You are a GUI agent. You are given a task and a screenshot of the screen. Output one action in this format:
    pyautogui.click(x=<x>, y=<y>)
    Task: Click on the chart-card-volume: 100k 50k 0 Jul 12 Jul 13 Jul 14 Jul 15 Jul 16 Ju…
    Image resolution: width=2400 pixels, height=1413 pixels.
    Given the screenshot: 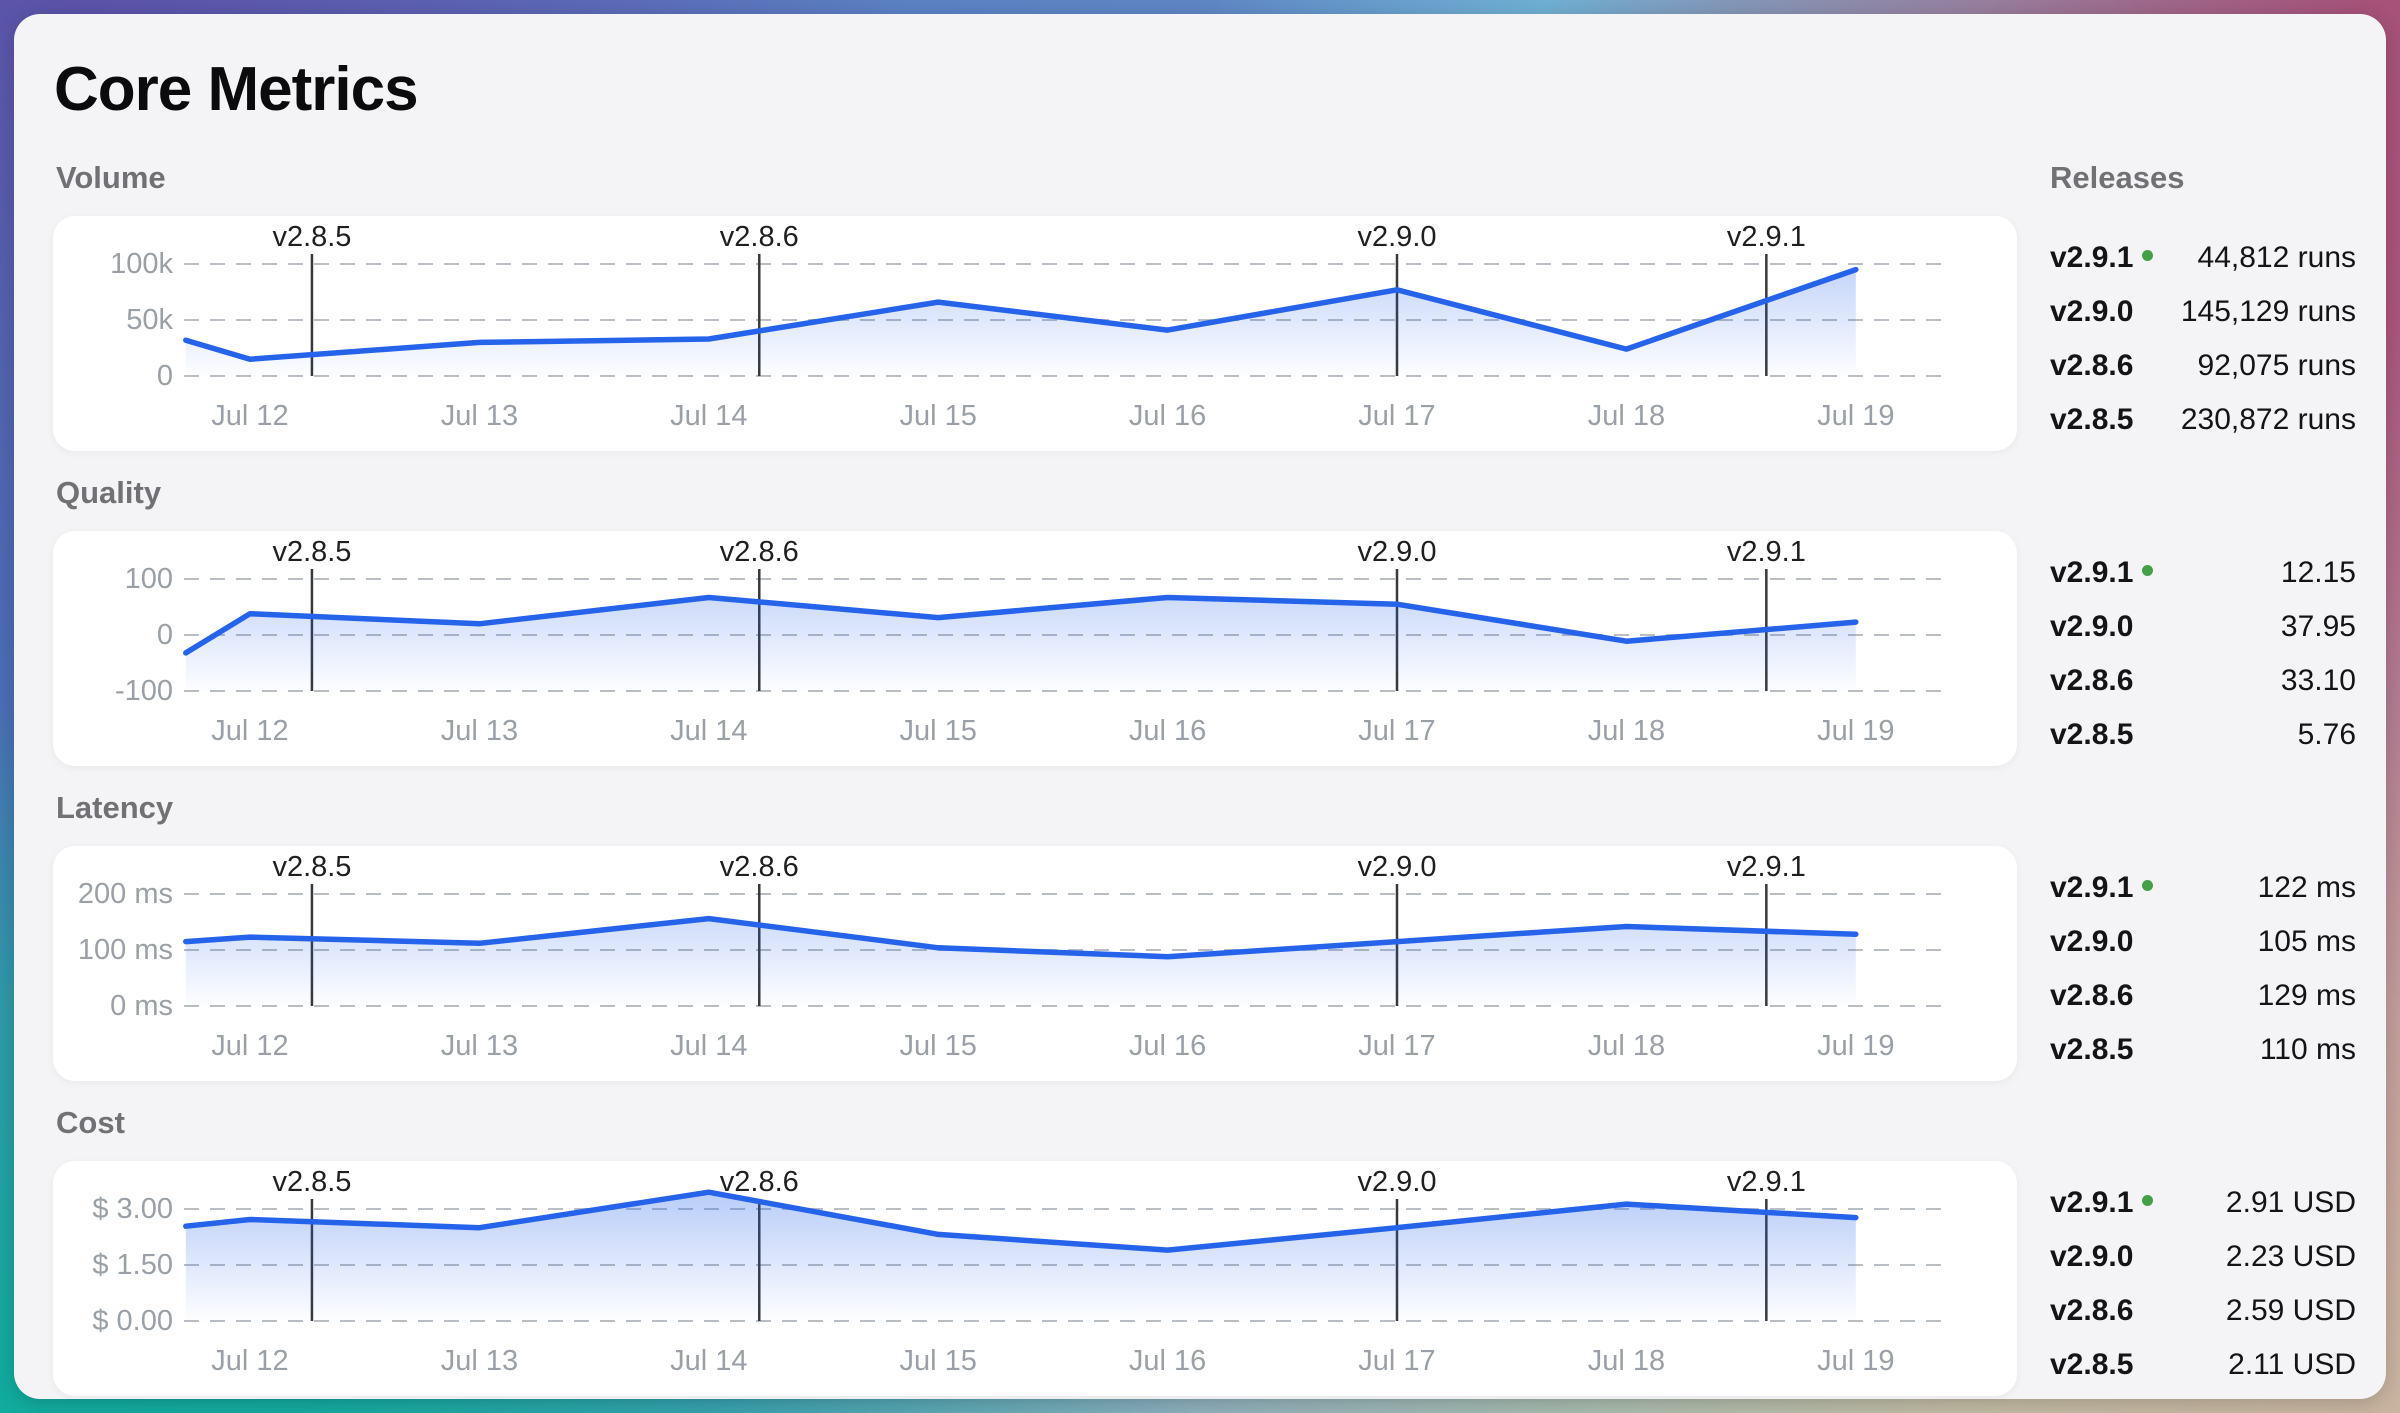 What is the action you would take?
    pyautogui.click(x=1035, y=333)
    